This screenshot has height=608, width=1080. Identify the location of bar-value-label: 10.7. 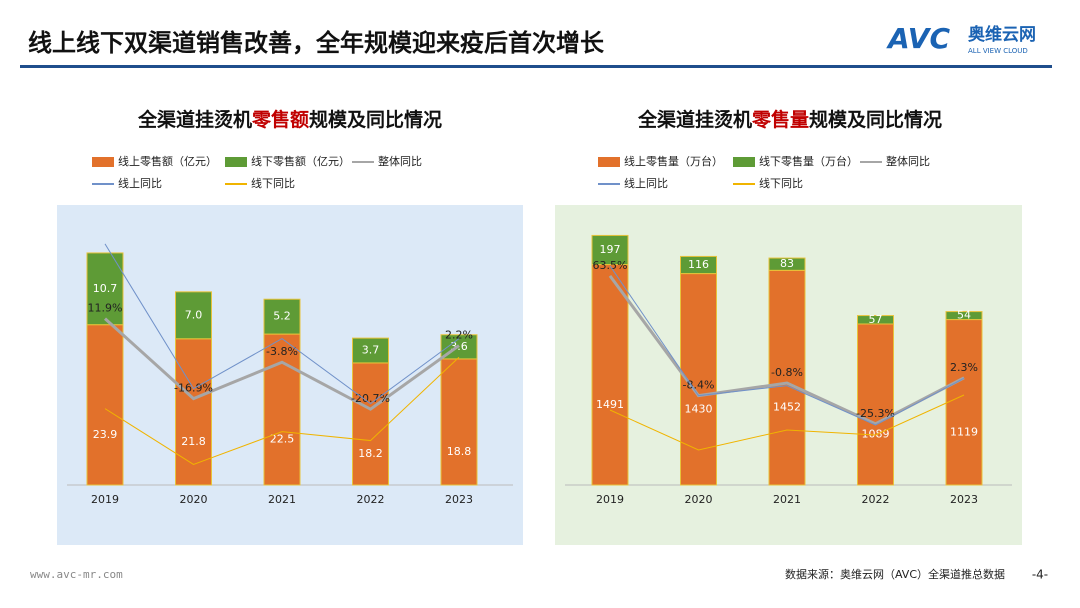
(105, 288).